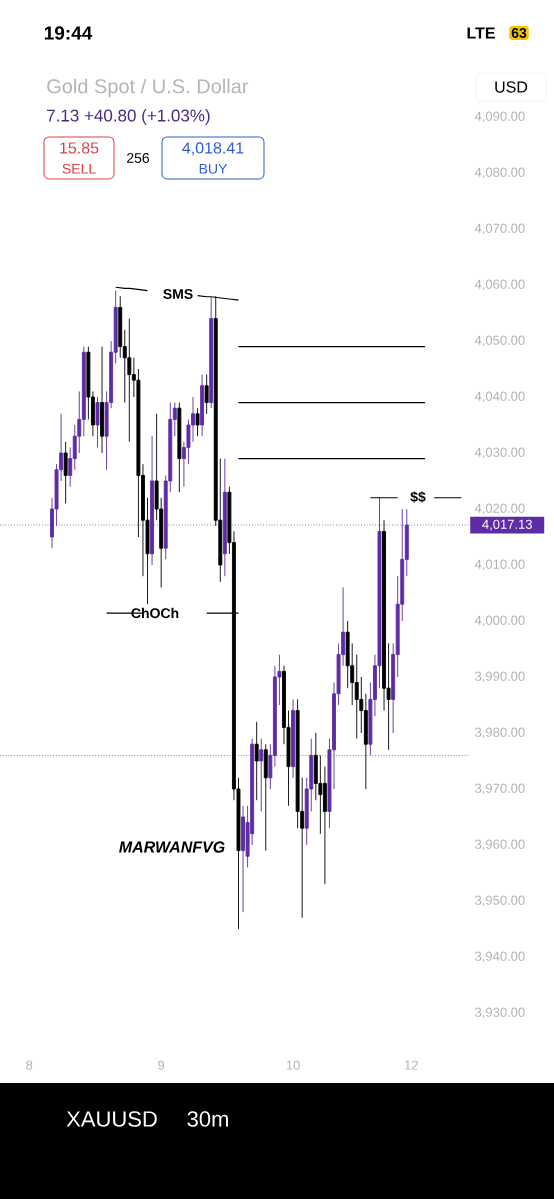 The width and height of the screenshot is (554, 1199). What do you see at coordinates (155, 613) in the screenshot?
I see `annotation: ChOCh` at bounding box center [155, 613].